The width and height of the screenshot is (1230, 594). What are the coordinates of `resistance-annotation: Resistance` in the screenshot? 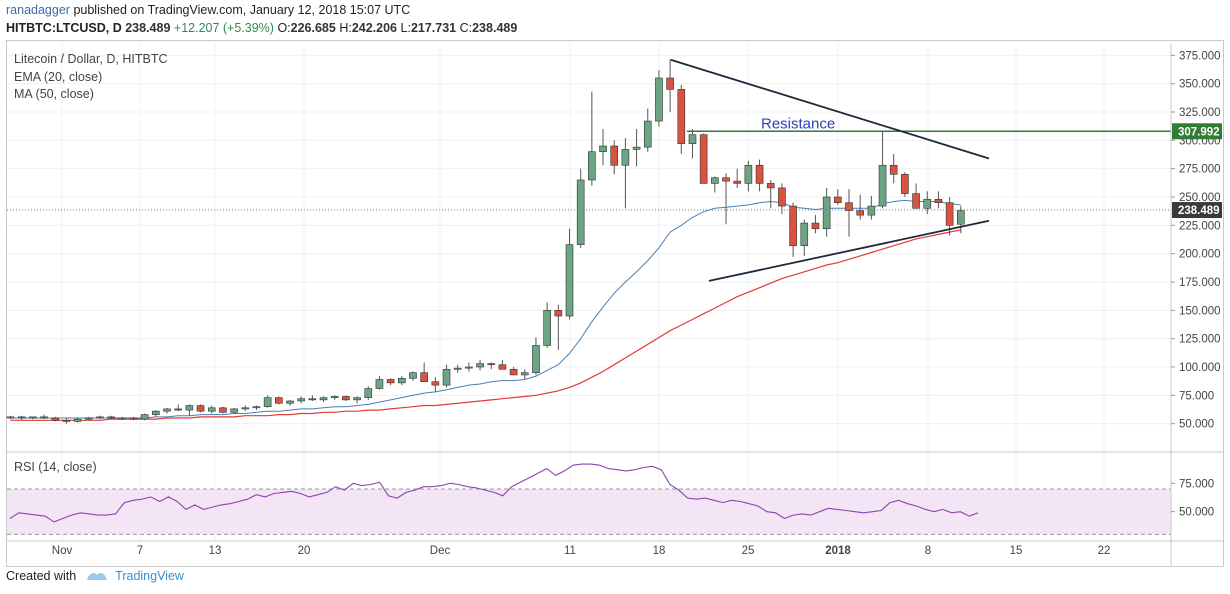 It's located at (798, 123).